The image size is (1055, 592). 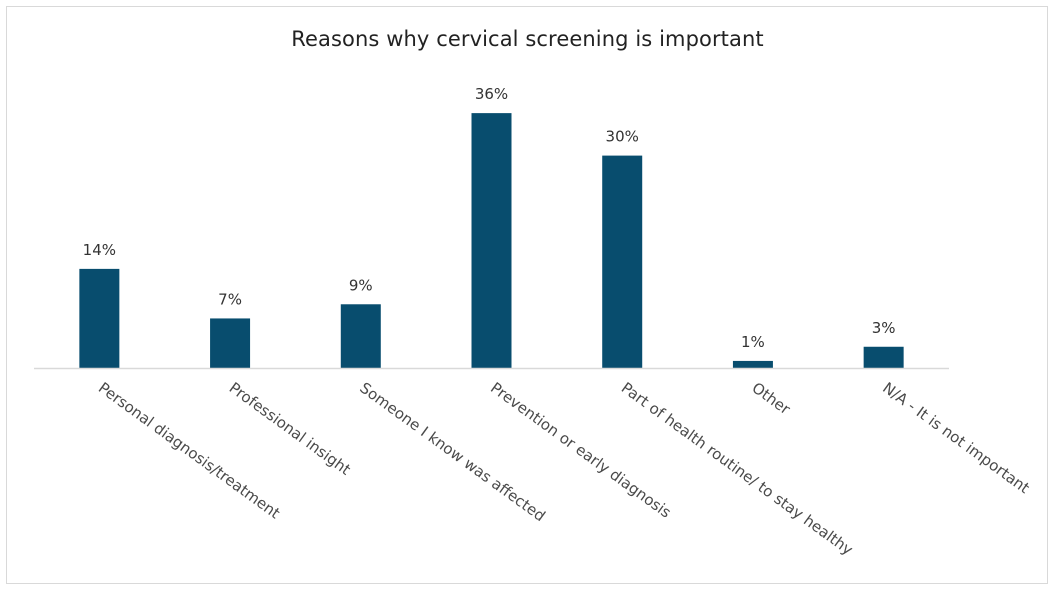 What do you see at coordinates (956, 438) in the screenshot?
I see `category-label: N/A - It is not important` at bounding box center [956, 438].